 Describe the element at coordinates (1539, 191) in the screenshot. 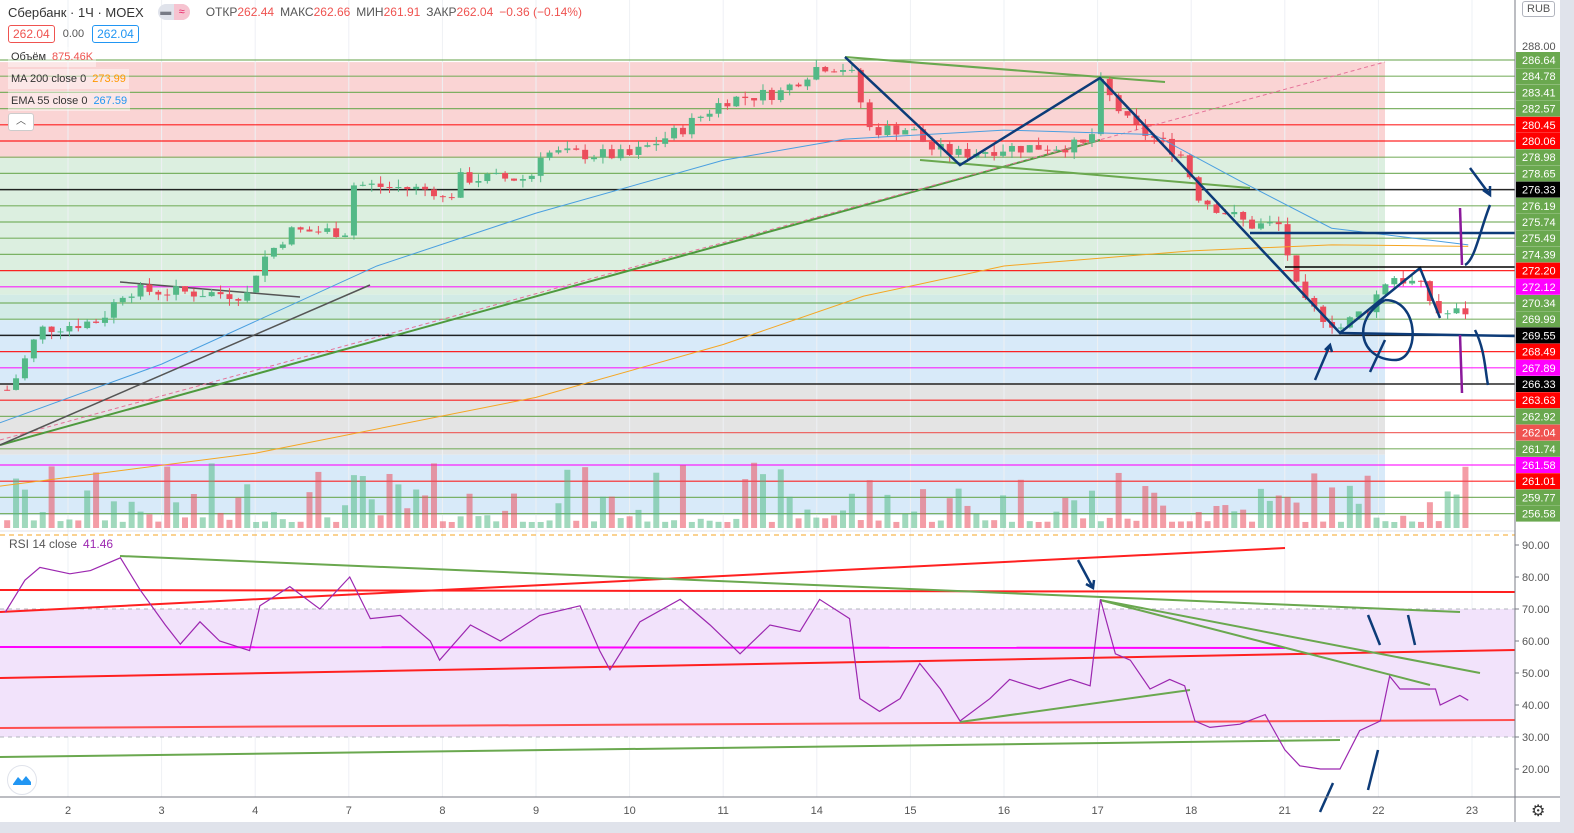

I see `price-label: 276.33` at that location.